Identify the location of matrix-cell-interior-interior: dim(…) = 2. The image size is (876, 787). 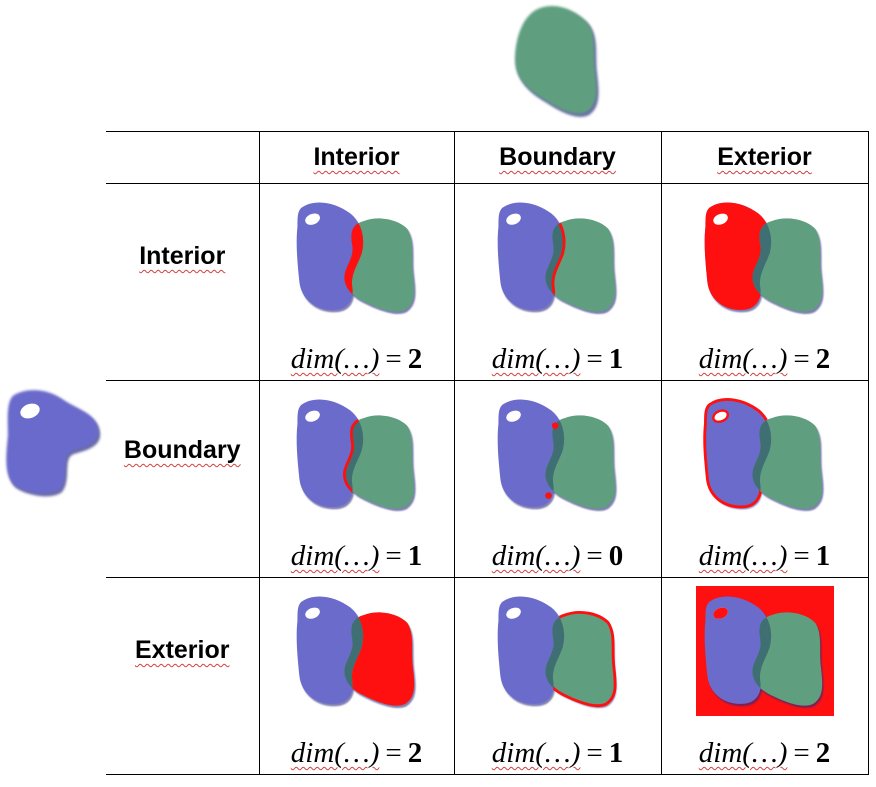
(356, 282).